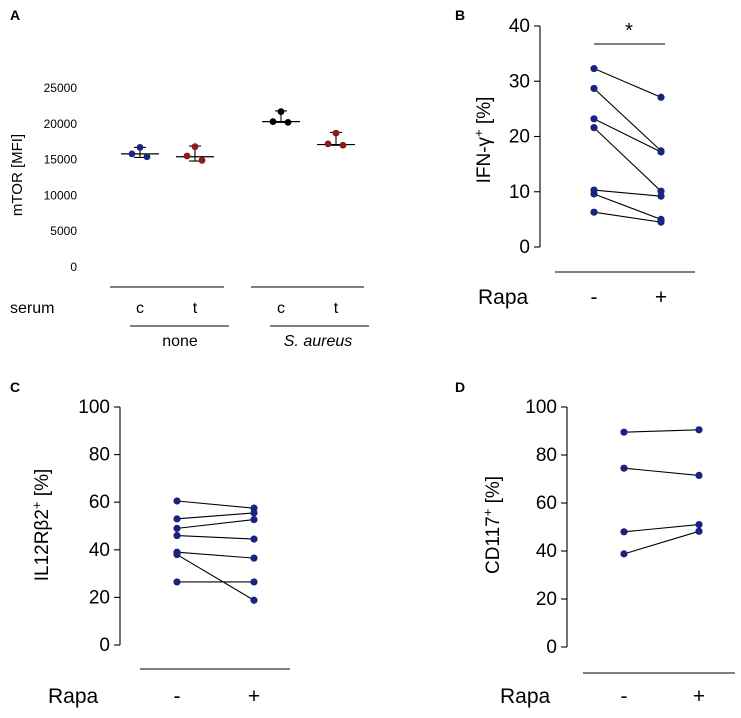 The width and height of the screenshot is (741, 718). I want to click on panel-d-ytick-label: 40, so click(546, 551).